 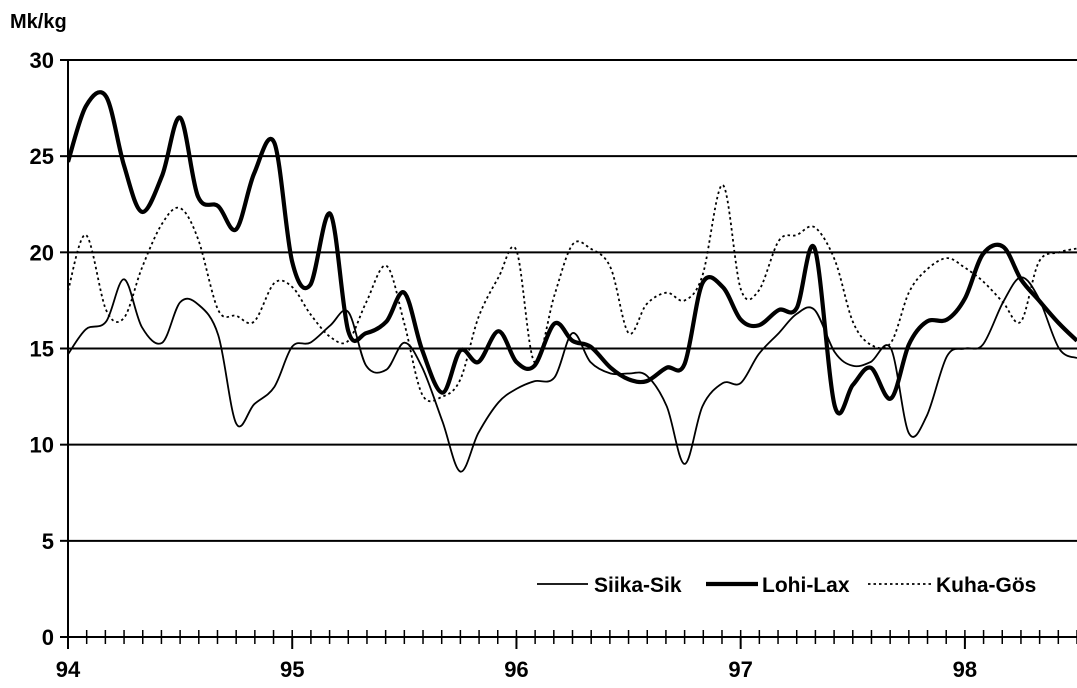 I want to click on x-tick-label: 96, so click(x=516, y=669).